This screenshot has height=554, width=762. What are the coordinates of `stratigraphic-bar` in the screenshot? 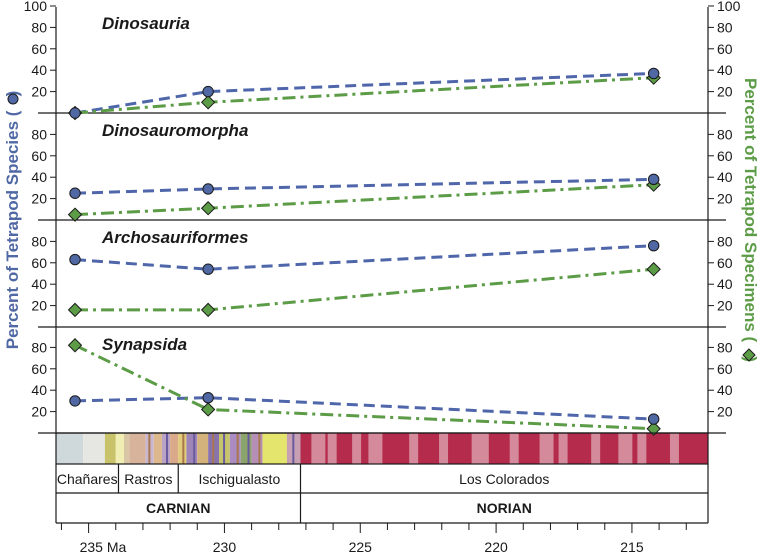 It's located at (382, 448).